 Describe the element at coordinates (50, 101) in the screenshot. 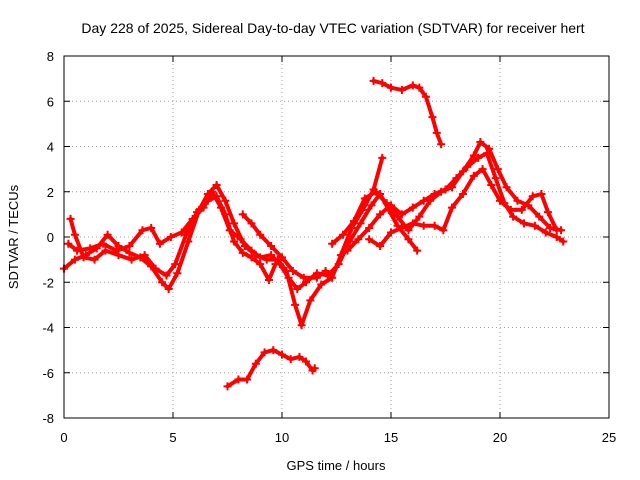

I see `y-tick-label: 6` at that location.